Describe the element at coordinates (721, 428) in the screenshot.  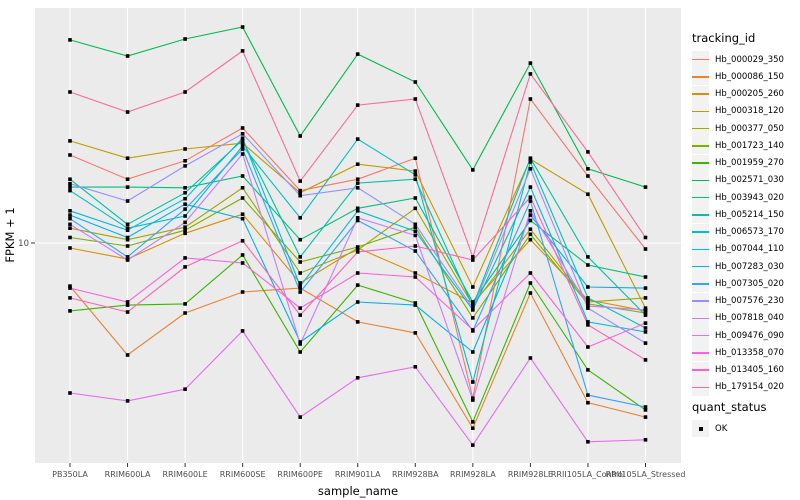
I see `legend-item-label: OK` at that location.